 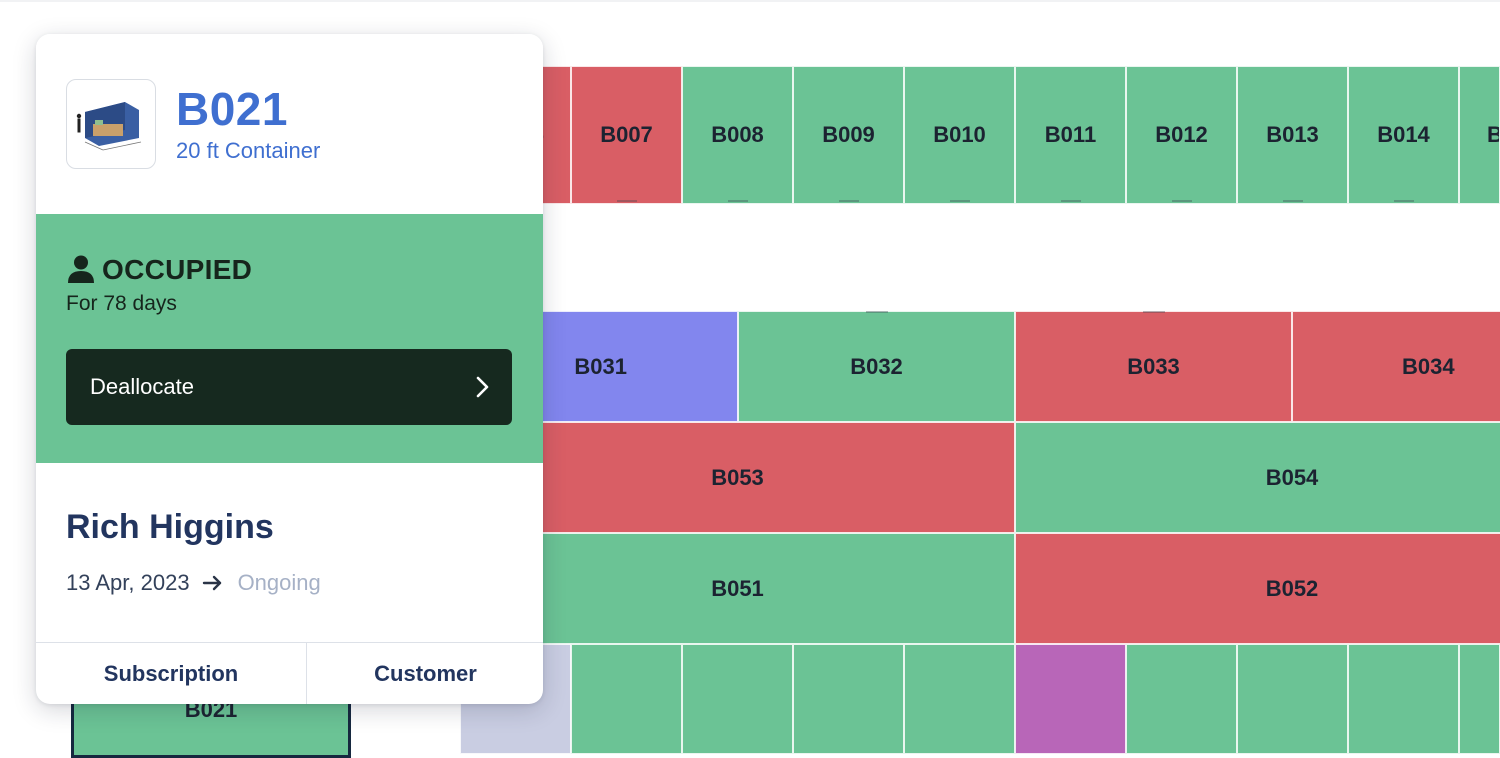 I want to click on unit-label: B054, so click(x=1292, y=477).